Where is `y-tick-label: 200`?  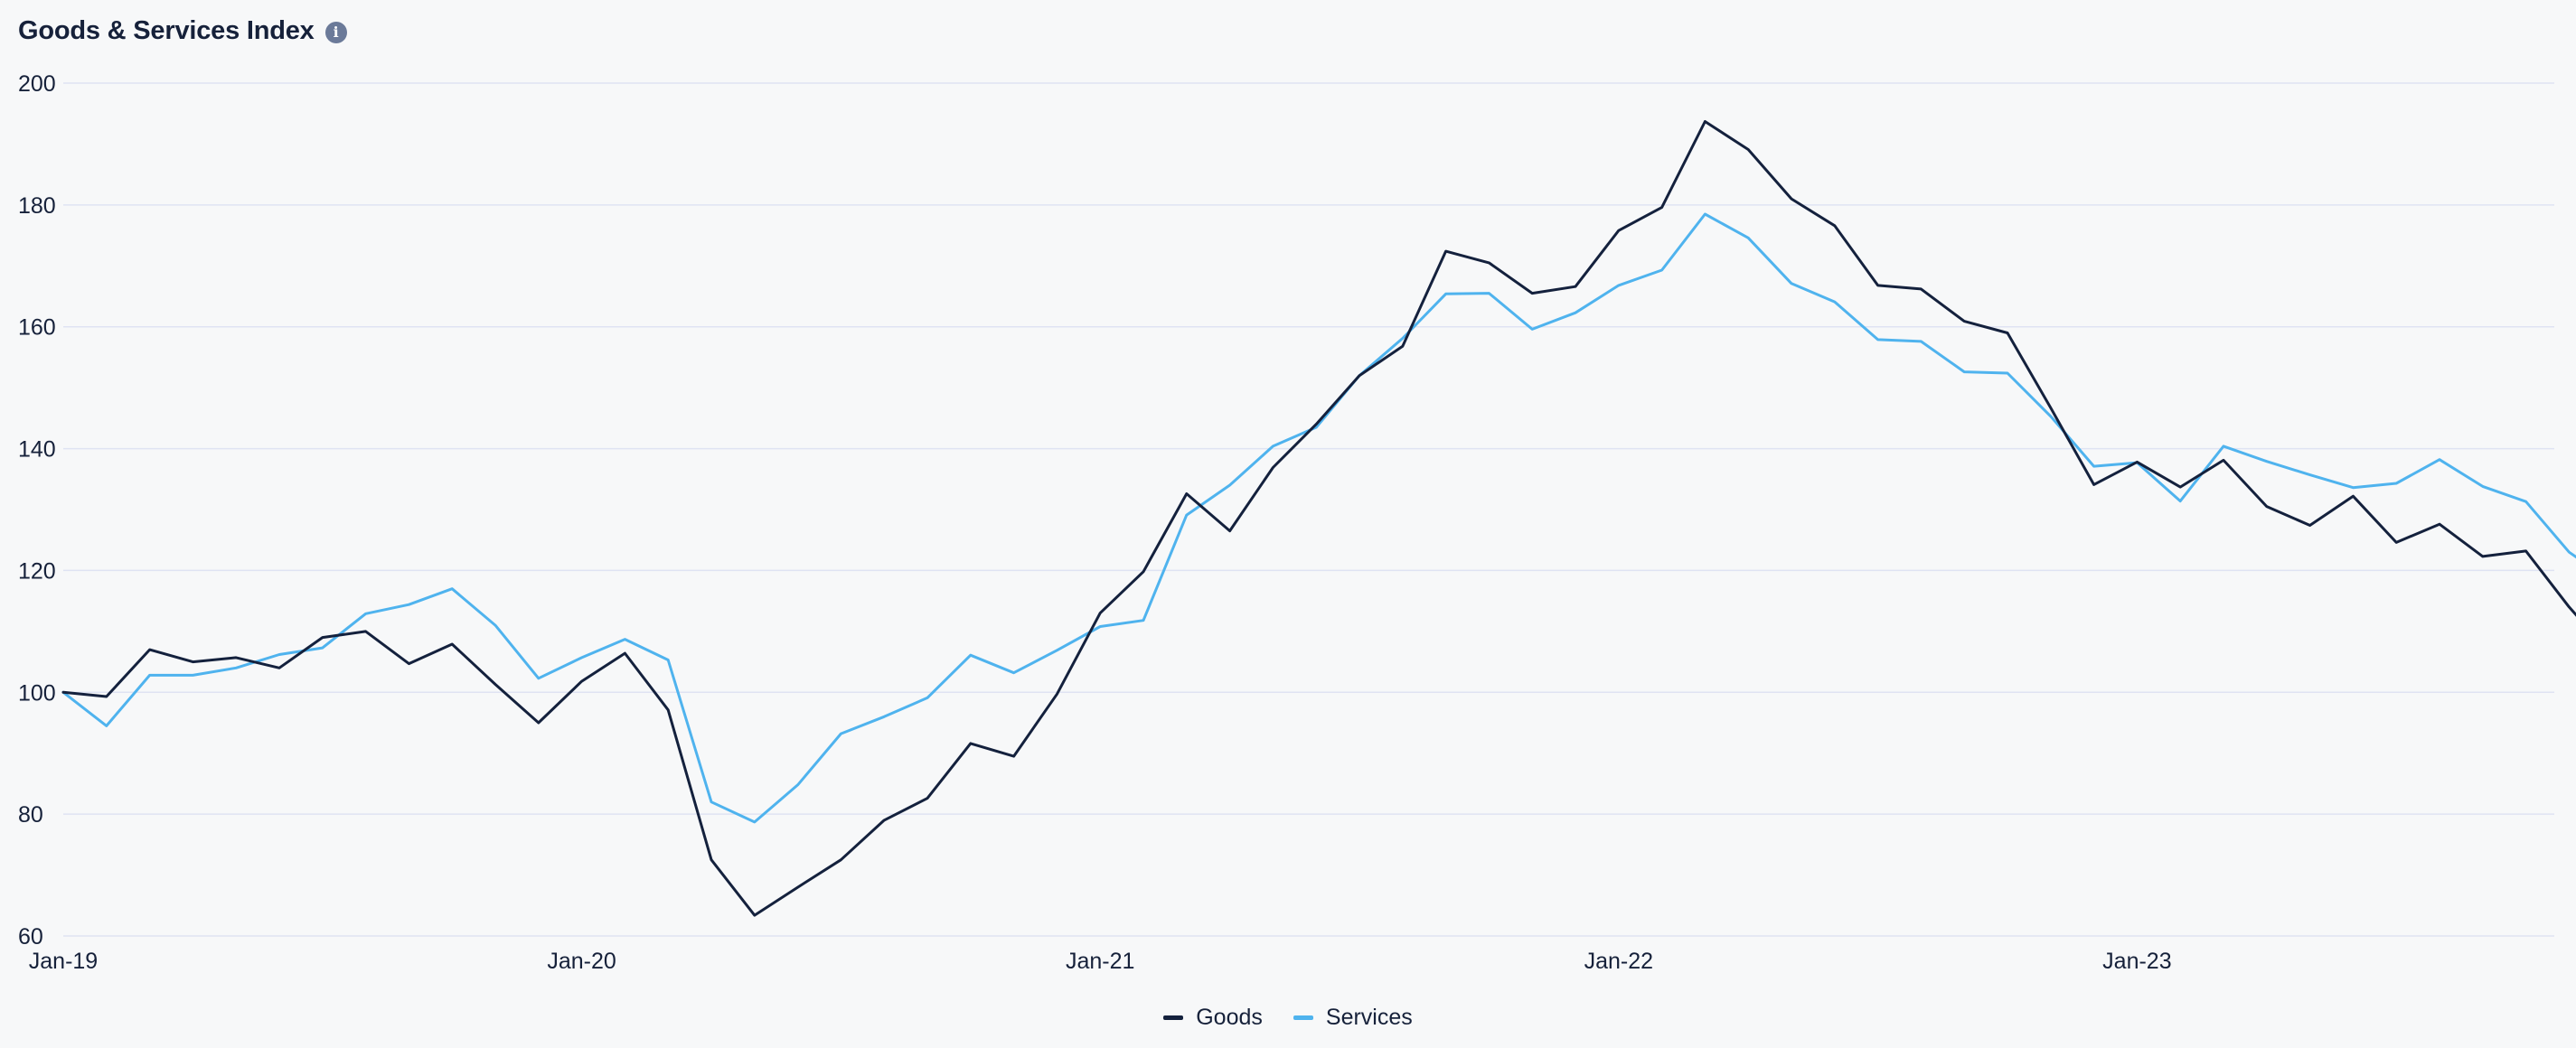 y-tick-label: 200 is located at coordinates (37, 84).